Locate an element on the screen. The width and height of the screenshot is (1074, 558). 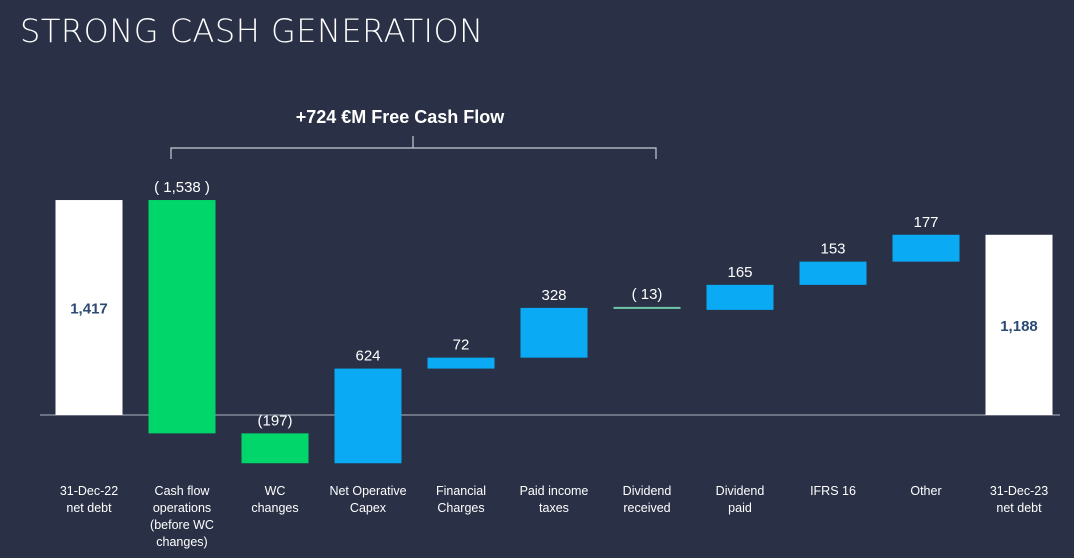
bracket-line is located at coordinates (413, 147).